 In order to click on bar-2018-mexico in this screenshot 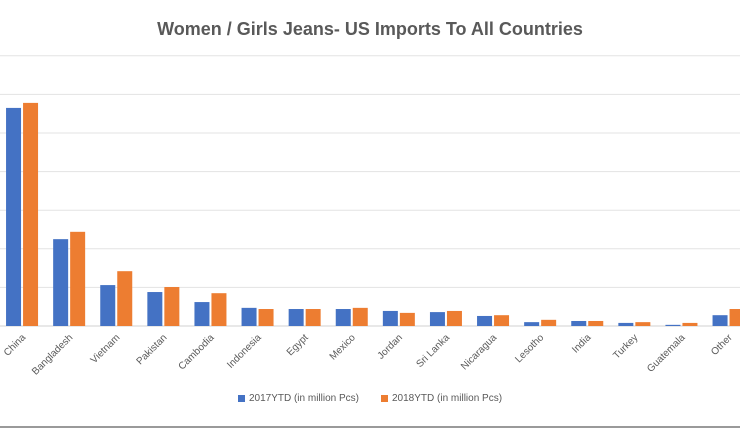, I will do `click(360, 316)`.